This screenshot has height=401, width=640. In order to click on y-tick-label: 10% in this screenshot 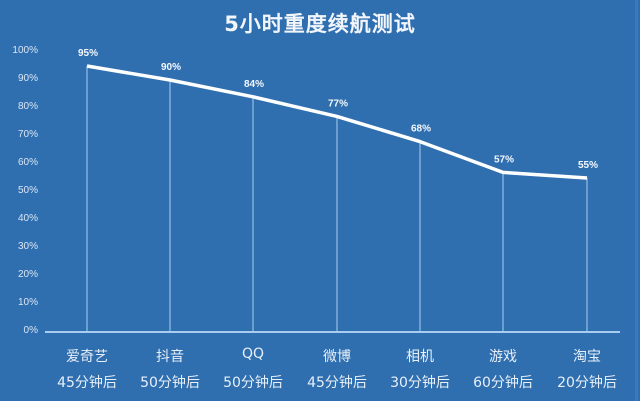, I will do `click(27, 302)`.